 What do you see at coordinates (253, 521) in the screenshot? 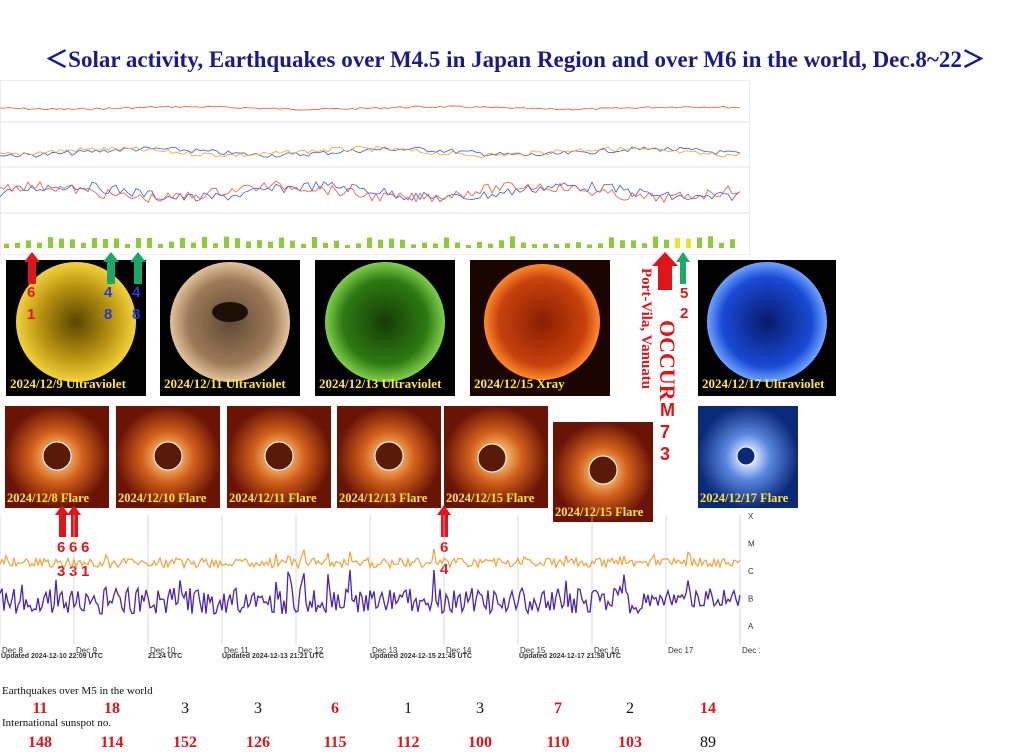
I see `flare-arrows` at bounding box center [253, 521].